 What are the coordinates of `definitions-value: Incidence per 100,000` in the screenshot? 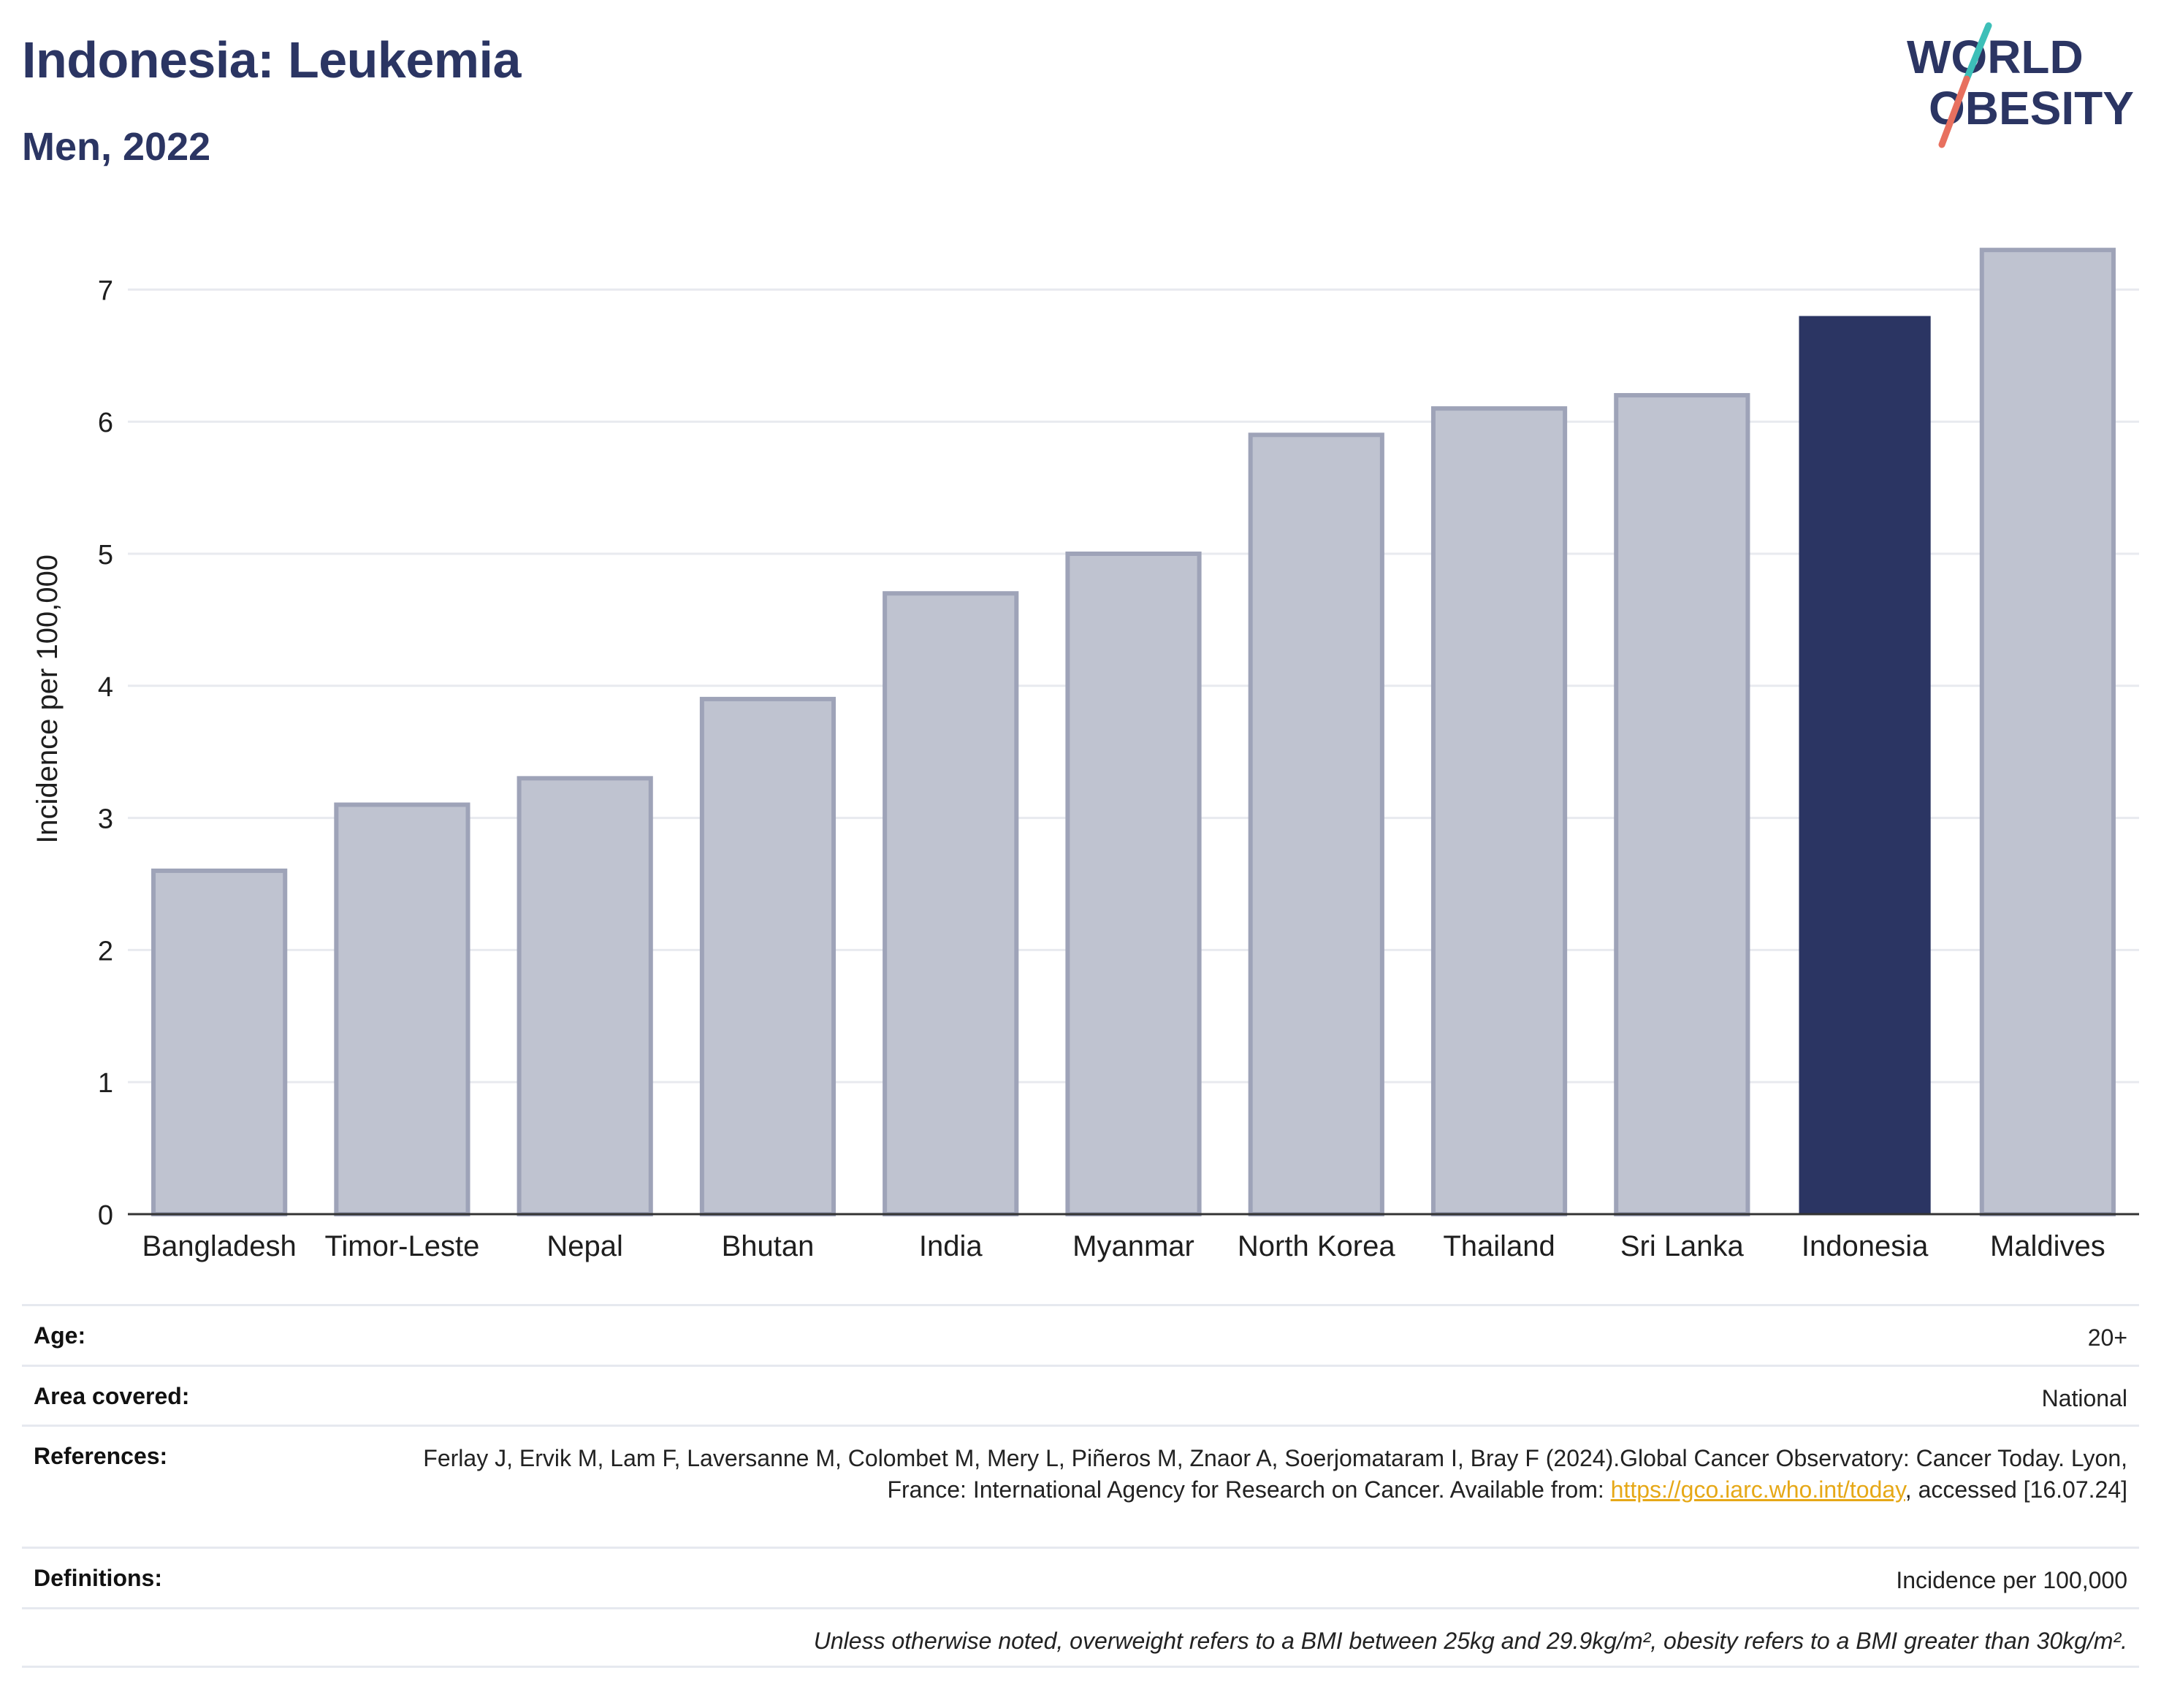 It's located at (2012, 1580).